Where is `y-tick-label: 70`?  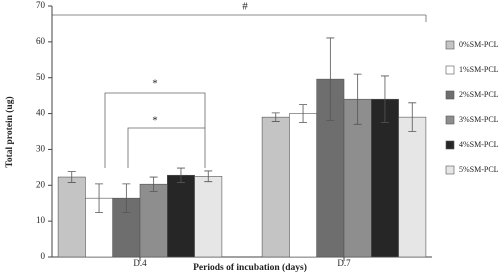
y-tick-label: 70 is located at coordinates (41, 5).